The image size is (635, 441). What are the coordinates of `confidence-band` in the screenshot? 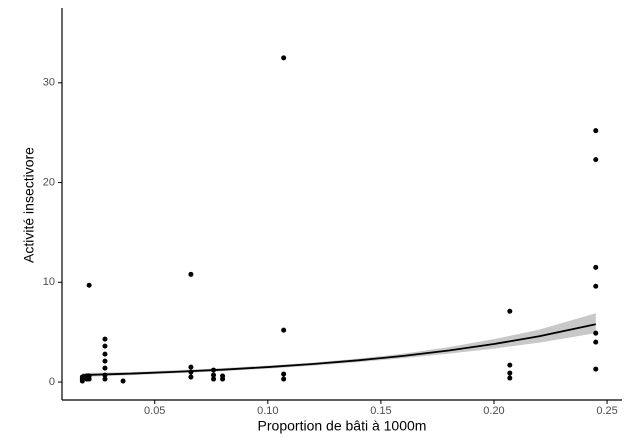 It's located at (339, 345).